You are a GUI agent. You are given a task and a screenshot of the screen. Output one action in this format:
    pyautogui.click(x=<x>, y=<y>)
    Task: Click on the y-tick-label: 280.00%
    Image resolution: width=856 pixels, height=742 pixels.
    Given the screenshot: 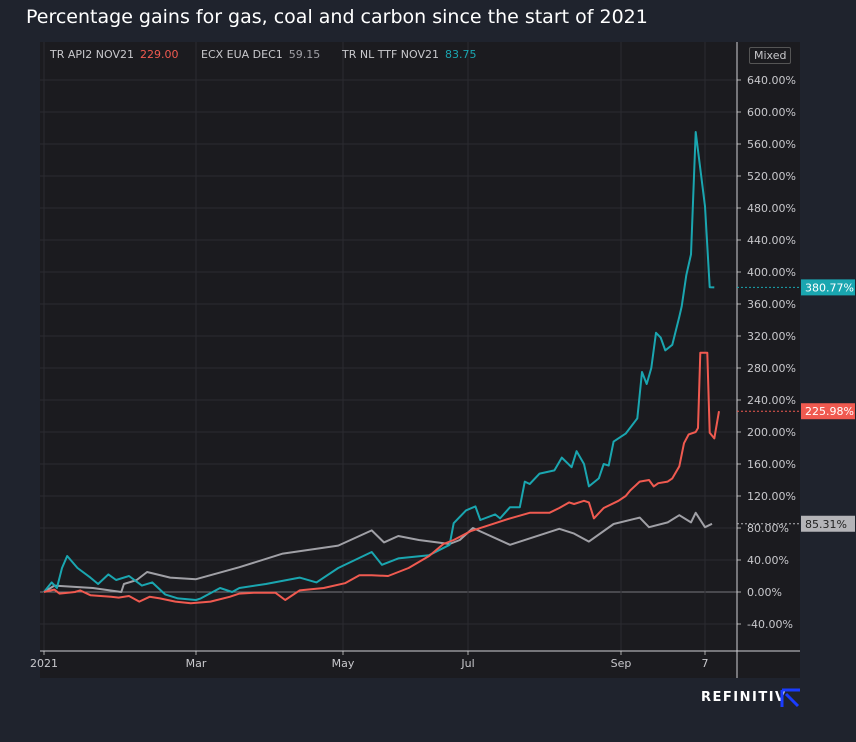 What is the action you would take?
    pyautogui.click(x=771, y=368)
    